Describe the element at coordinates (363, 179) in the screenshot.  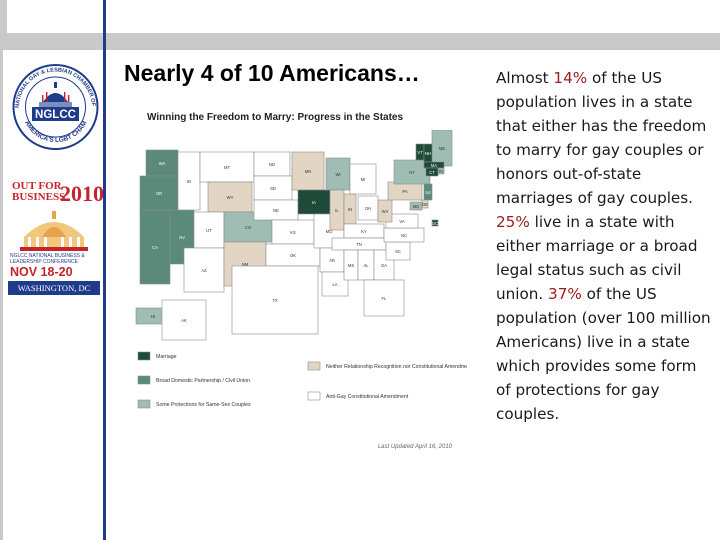
I see `state-label-mi: MI` at that location.